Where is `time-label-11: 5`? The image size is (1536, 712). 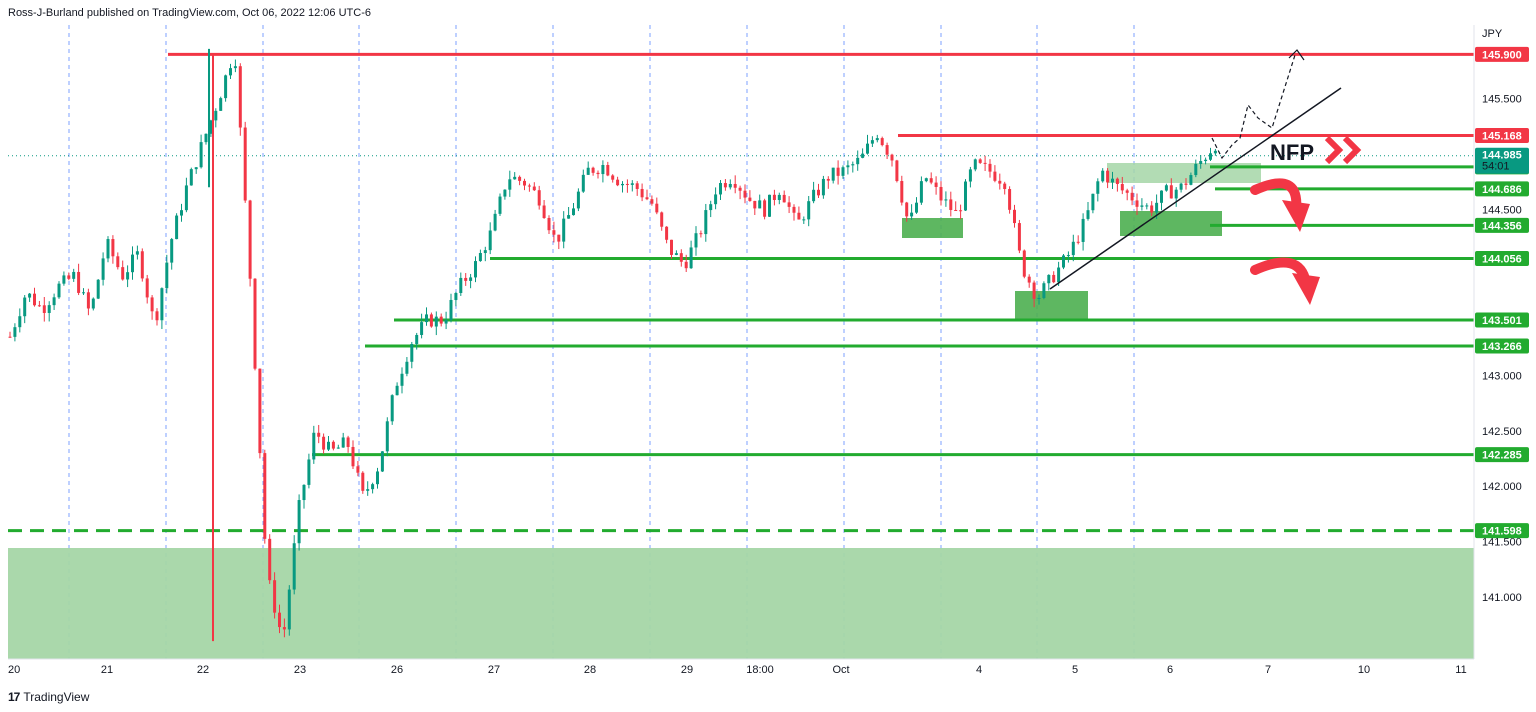 time-label-11: 5 is located at coordinates (1075, 670).